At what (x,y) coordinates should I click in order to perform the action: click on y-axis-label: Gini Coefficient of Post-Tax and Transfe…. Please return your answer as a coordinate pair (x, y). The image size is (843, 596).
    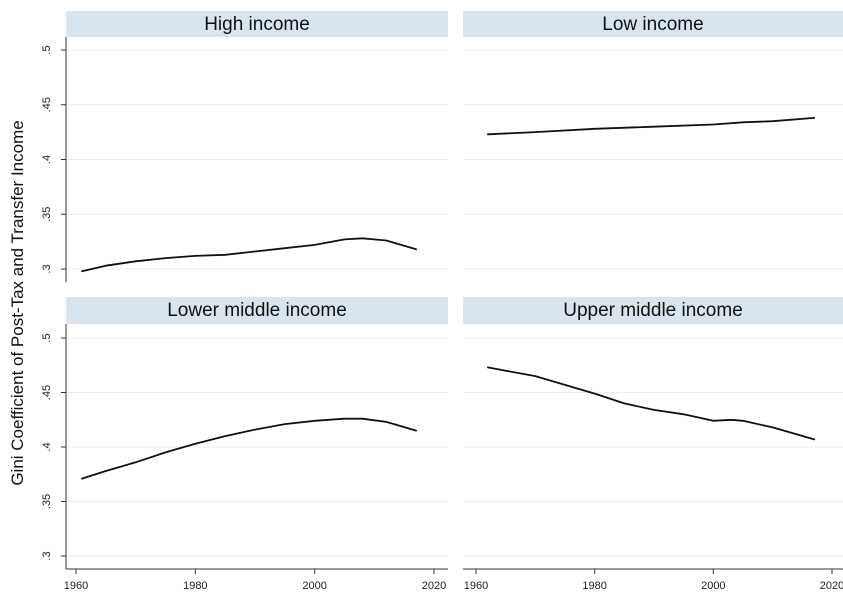
    Looking at the image, I should click on (17, 302).